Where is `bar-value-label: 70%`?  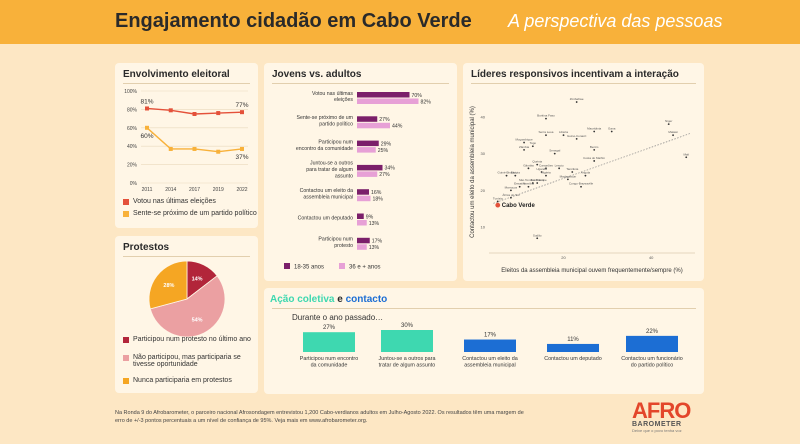
bar-value-label: 70% is located at coordinates (417, 96).